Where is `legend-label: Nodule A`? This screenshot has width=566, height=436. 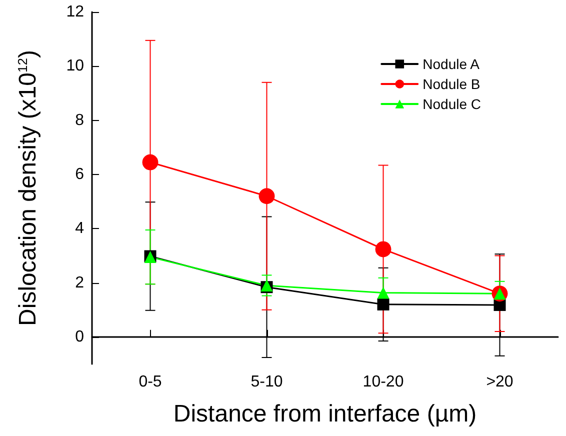
legend-label: Nodule A is located at coordinates (451, 64).